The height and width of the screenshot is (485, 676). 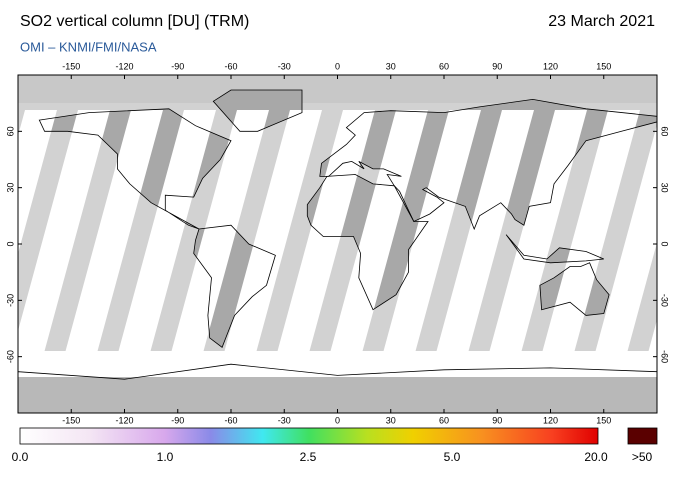 I want to click on colorbar-label: 20.0, so click(x=596, y=457).